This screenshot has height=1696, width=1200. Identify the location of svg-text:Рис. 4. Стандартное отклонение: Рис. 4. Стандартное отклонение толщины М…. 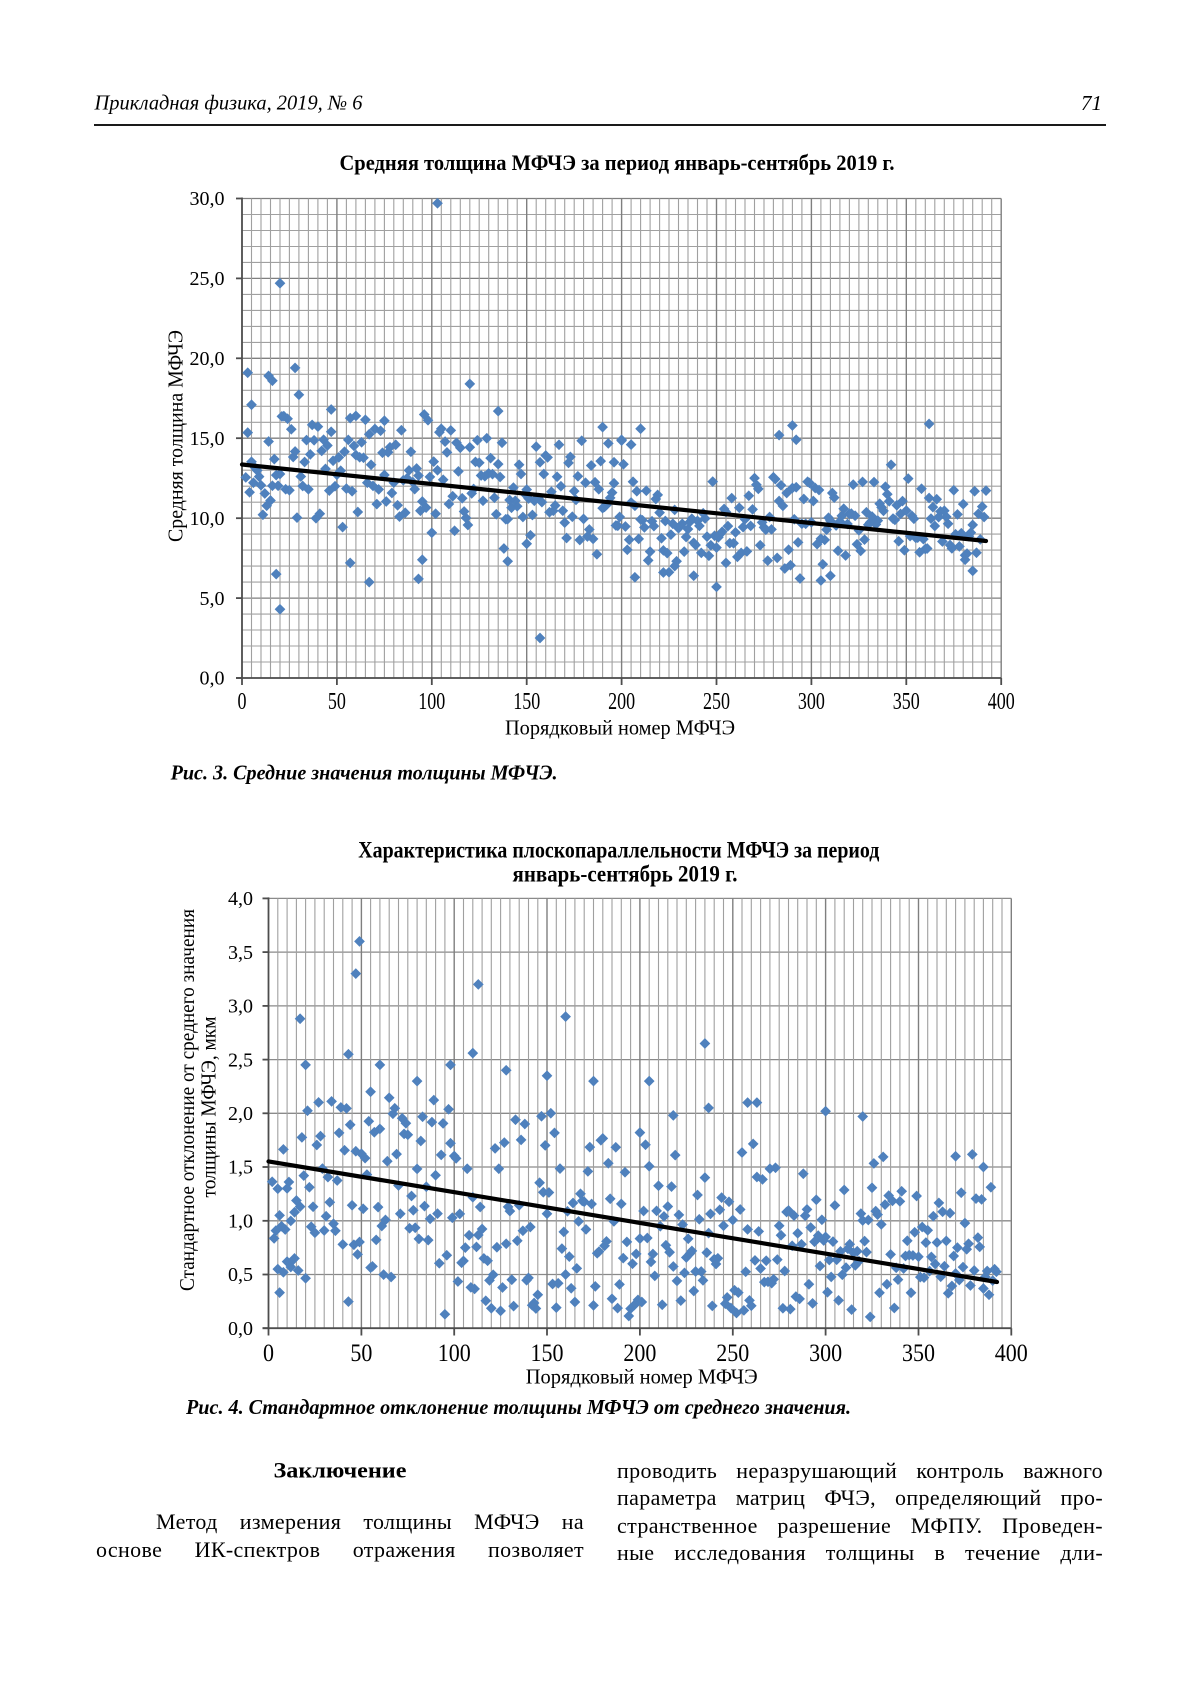
(518, 1407).